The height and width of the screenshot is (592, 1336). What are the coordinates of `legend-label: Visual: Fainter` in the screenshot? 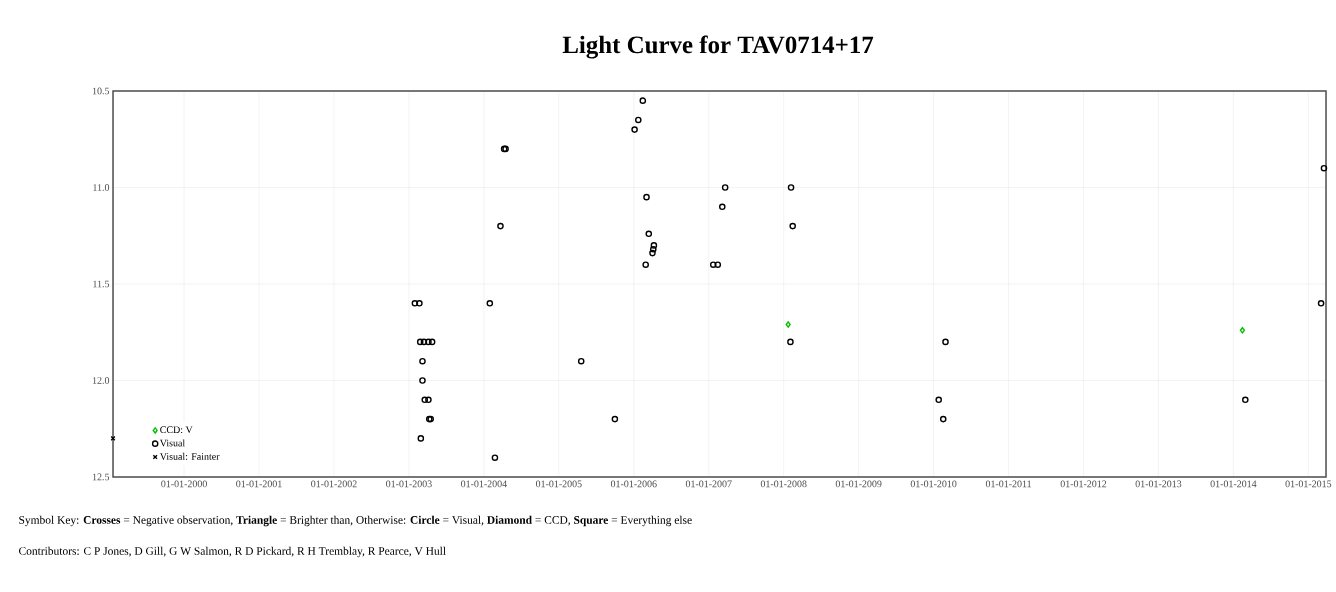 It's located at (189, 456).